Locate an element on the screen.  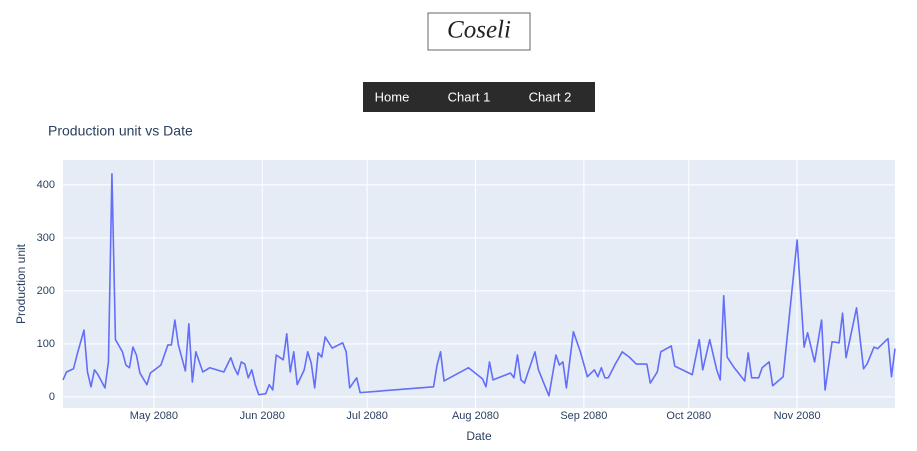
x-tick-label: Nov 2080 is located at coordinates (797, 416).